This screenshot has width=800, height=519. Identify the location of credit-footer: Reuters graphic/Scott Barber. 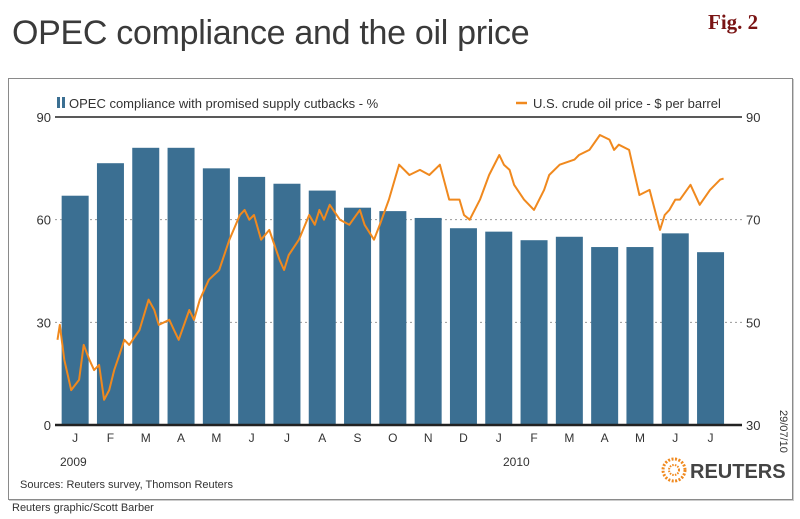
(83, 508).